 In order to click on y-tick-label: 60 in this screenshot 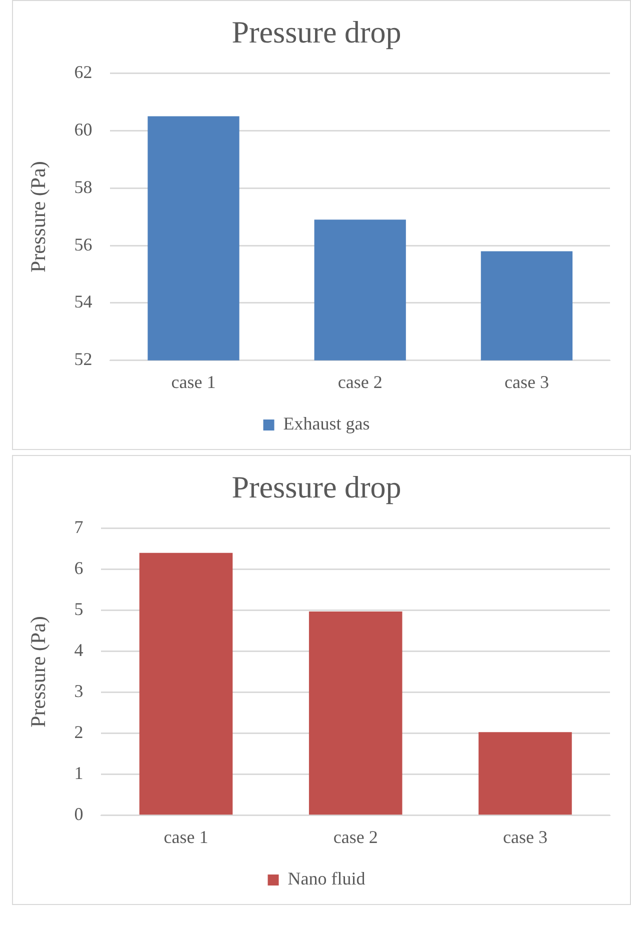, I will do `click(83, 129)`.